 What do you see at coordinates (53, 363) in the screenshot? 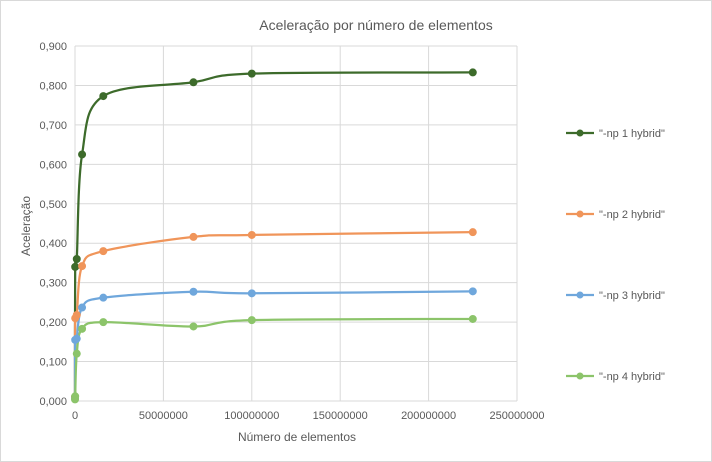
I see `y-tick-label: 0,100` at bounding box center [53, 363].